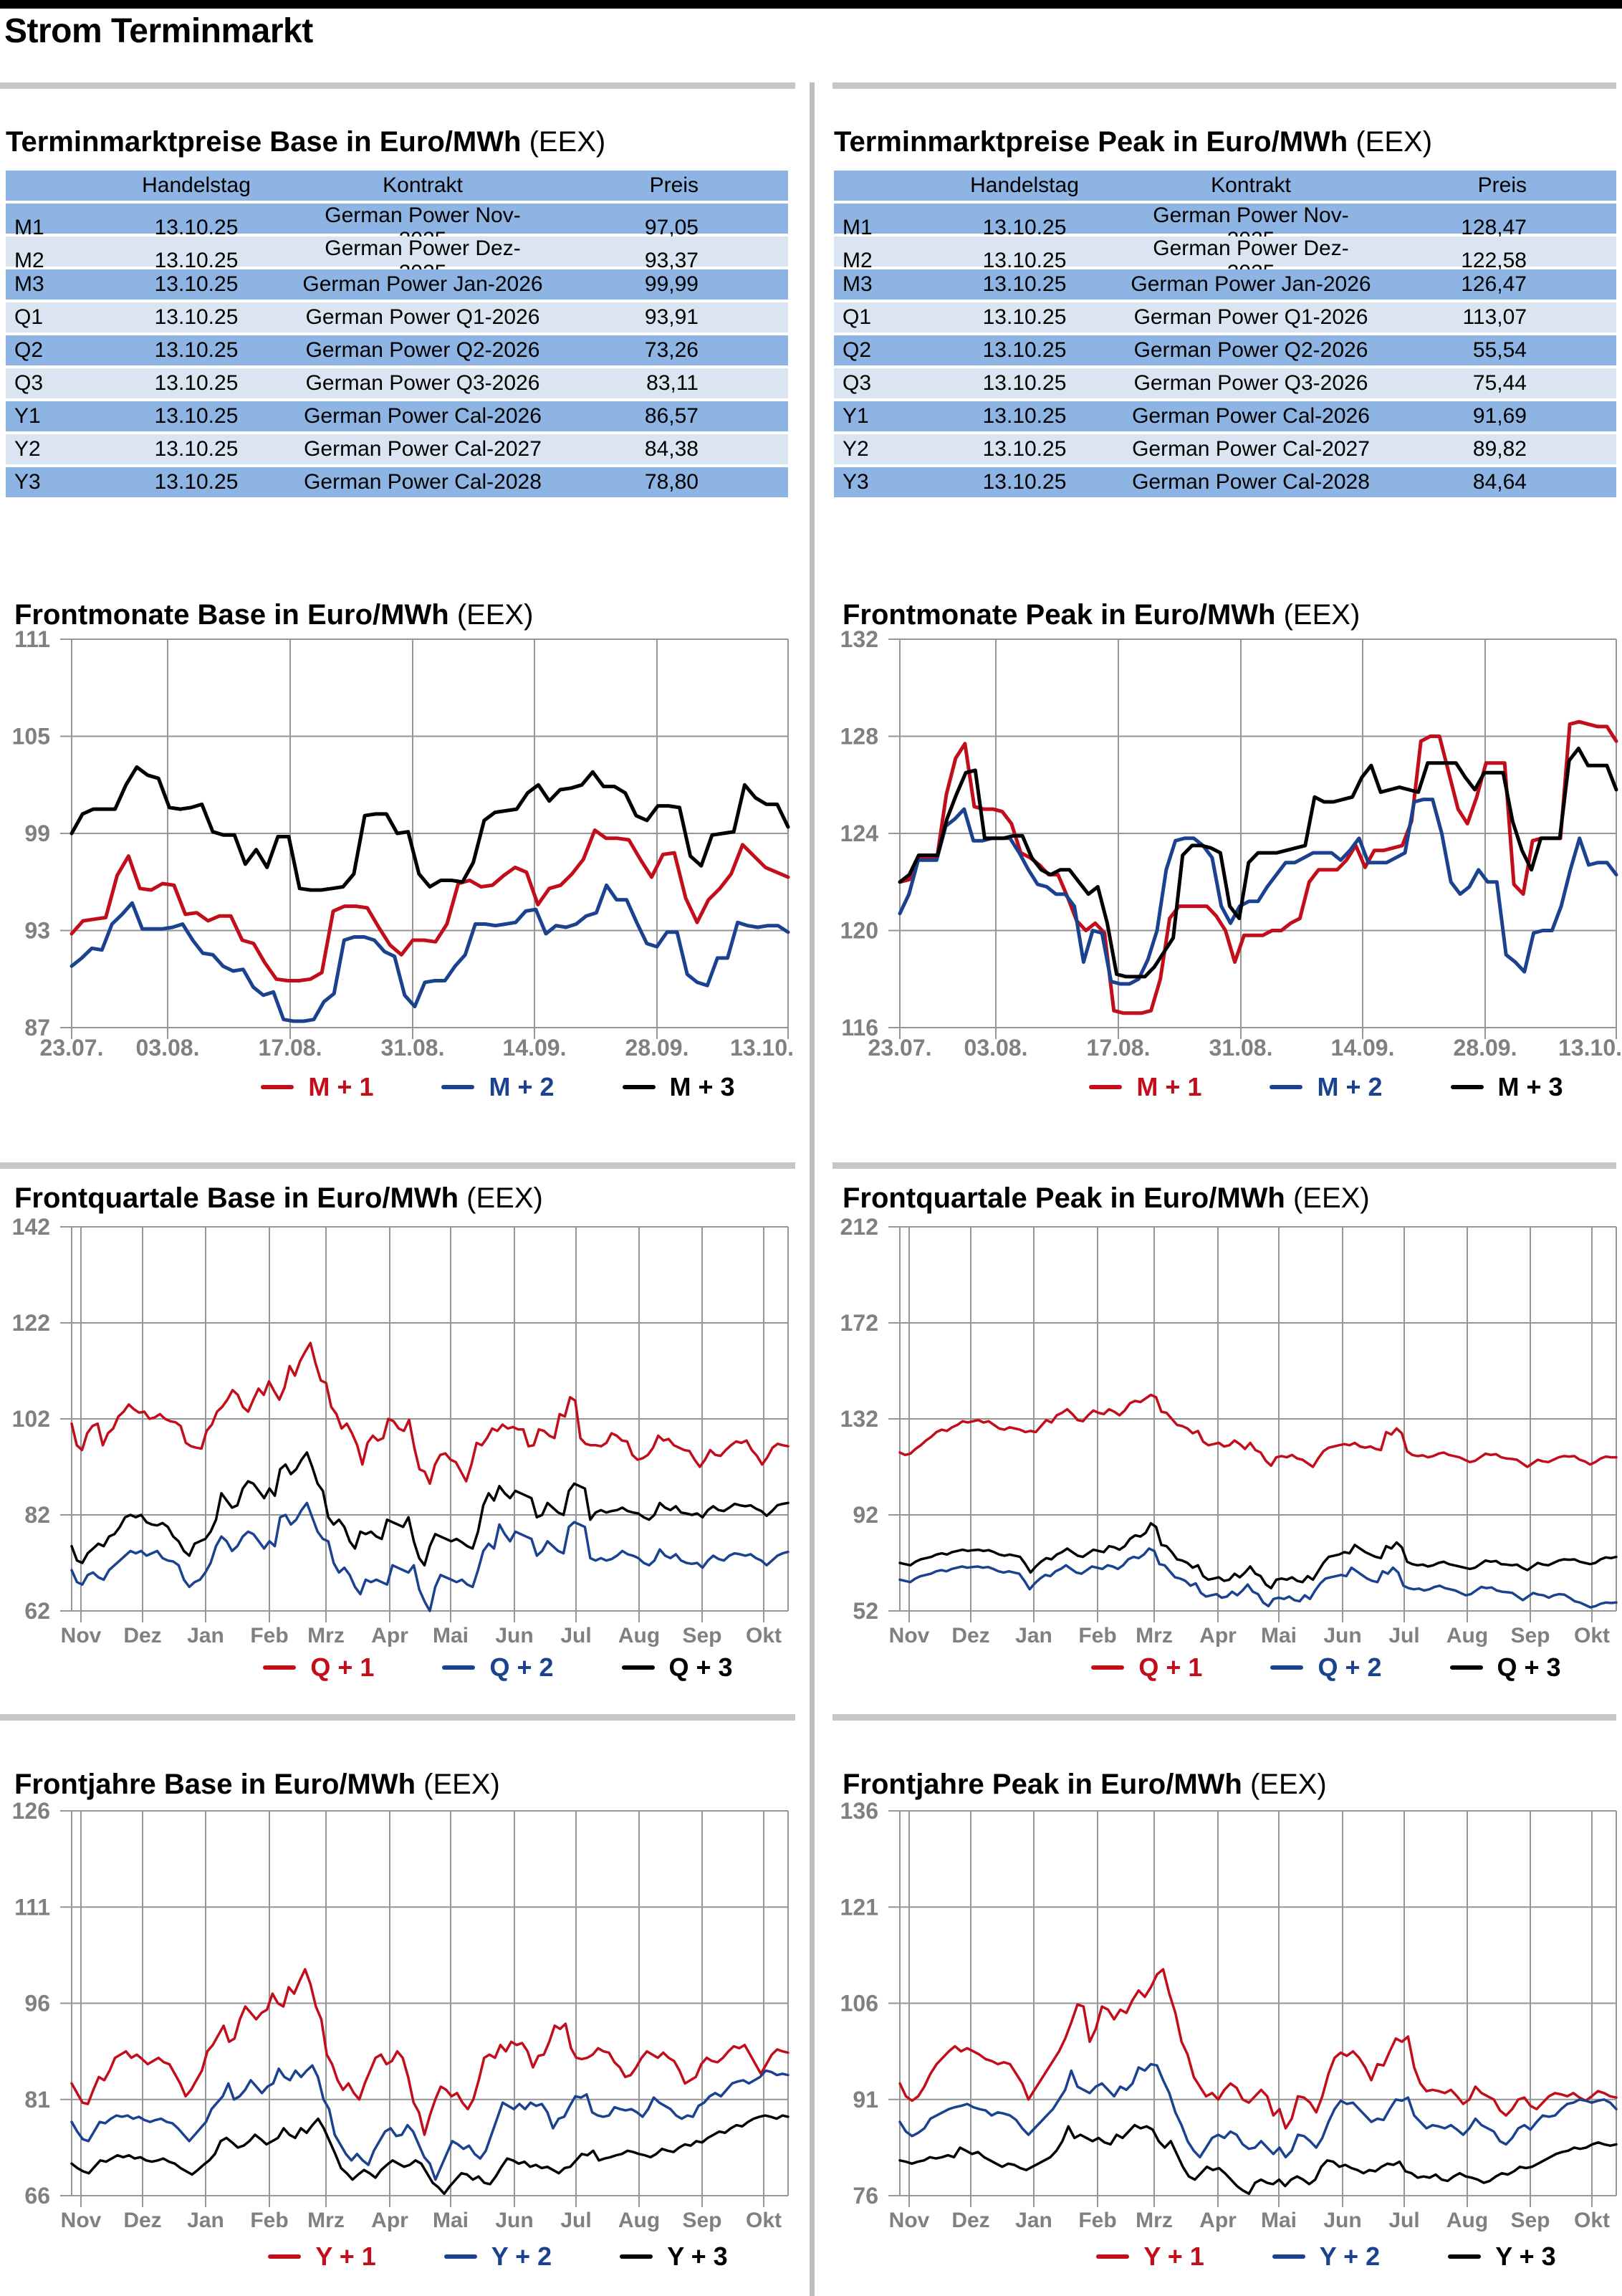  Describe the element at coordinates (413, 1048) in the screenshot. I see `svg-text: 31.08.` at that location.